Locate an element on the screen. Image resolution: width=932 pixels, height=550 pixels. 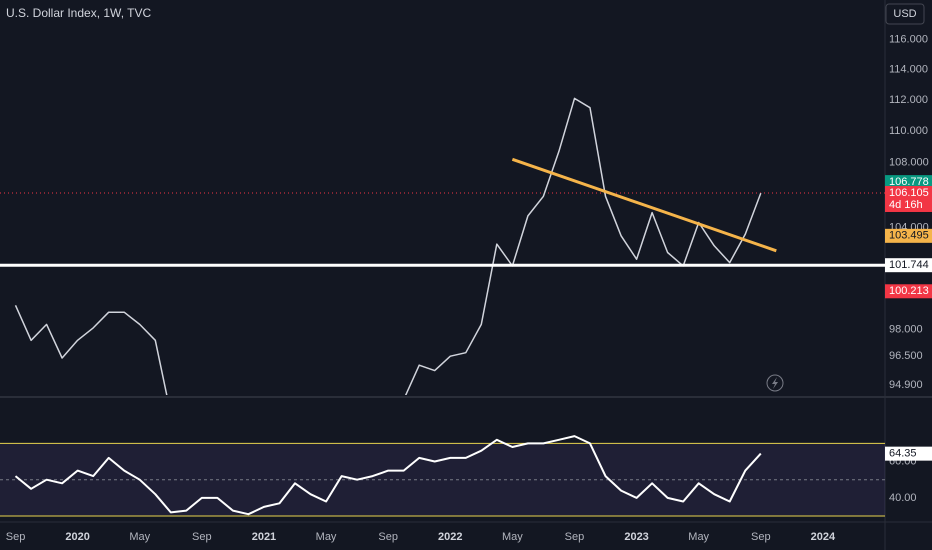
price-badge-countdown: 4d 16h is located at coordinates (906, 205).